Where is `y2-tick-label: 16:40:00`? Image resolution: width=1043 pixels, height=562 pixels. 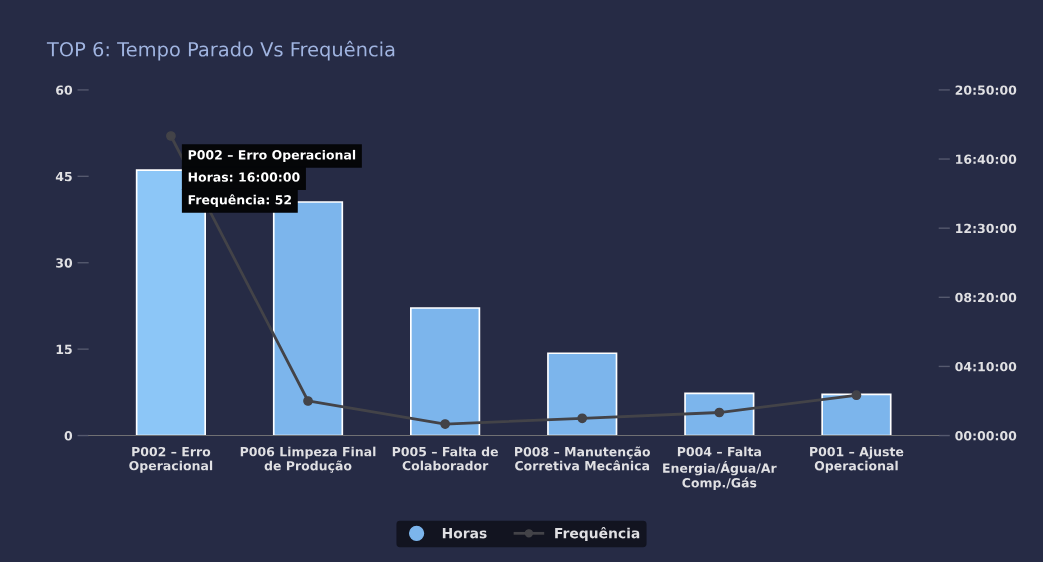 y2-tick-label: 16:40:00 is located at coordinates (986, 159).